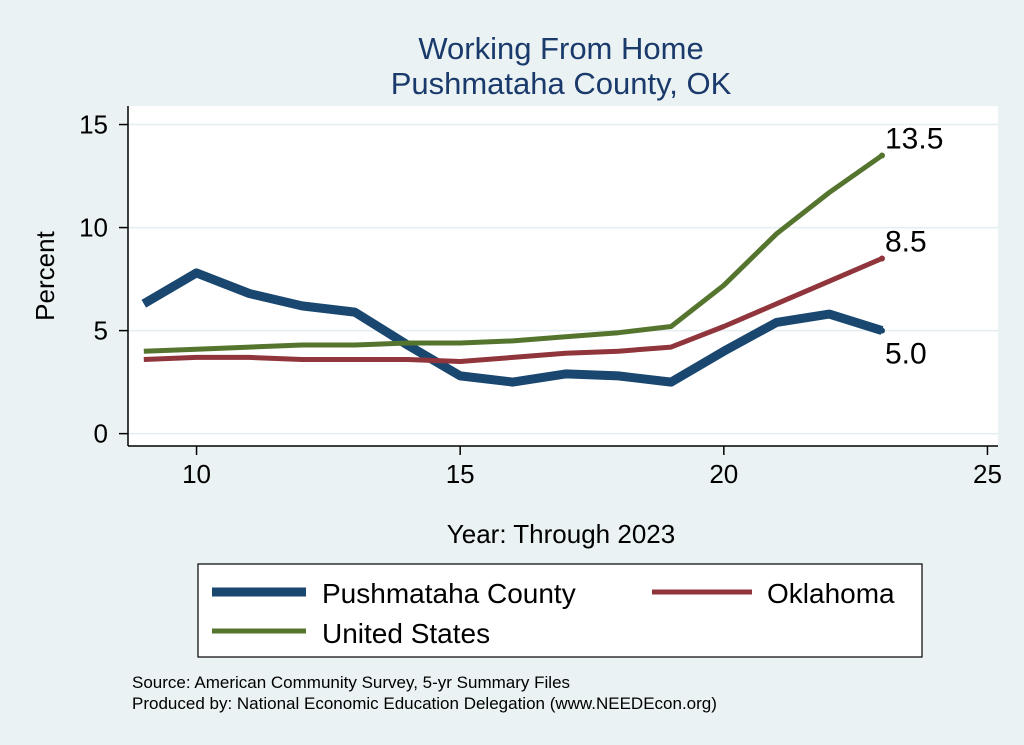  I want to click on y-tick-label: 0, so click(101, 434).